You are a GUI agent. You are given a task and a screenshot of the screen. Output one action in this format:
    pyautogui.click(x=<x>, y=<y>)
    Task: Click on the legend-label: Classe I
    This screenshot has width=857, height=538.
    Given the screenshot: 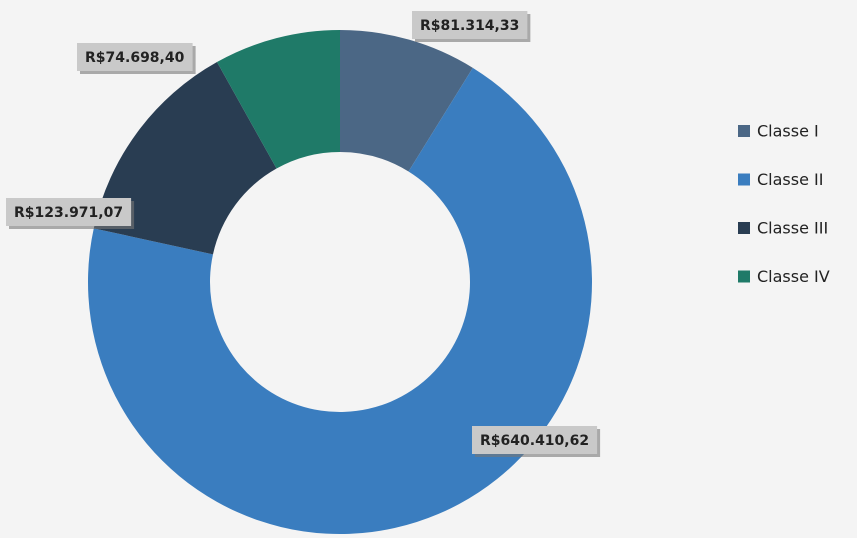 What is the action you would take?
    pyautogui.click(x=788, y=131)
    